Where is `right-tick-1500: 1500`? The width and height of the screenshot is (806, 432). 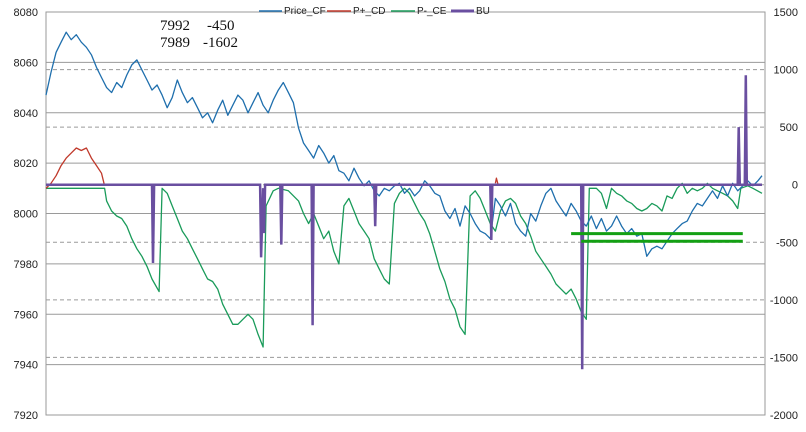 right-tick-1500: 1500 is located at coordinates (786, 13).